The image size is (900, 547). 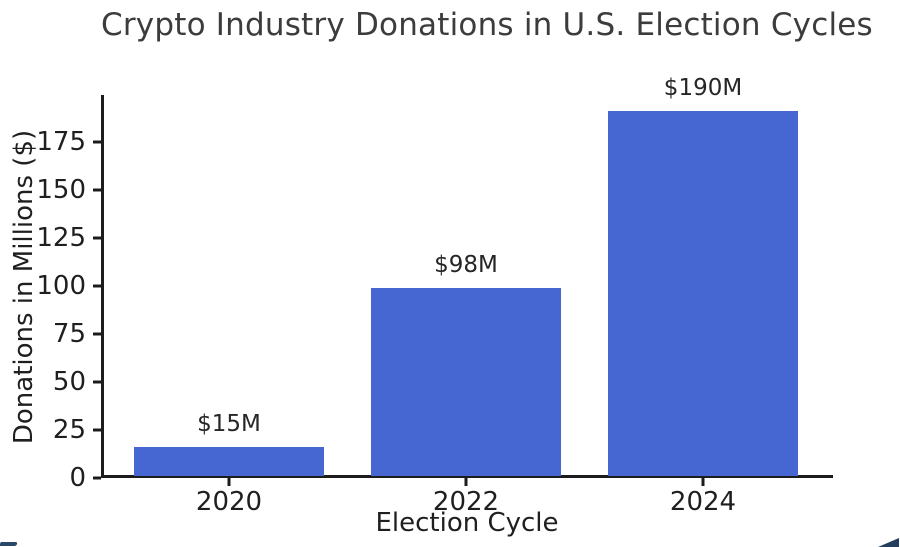 I want to click on cropped-ui-artifact-left, so click(x=9, y=544).